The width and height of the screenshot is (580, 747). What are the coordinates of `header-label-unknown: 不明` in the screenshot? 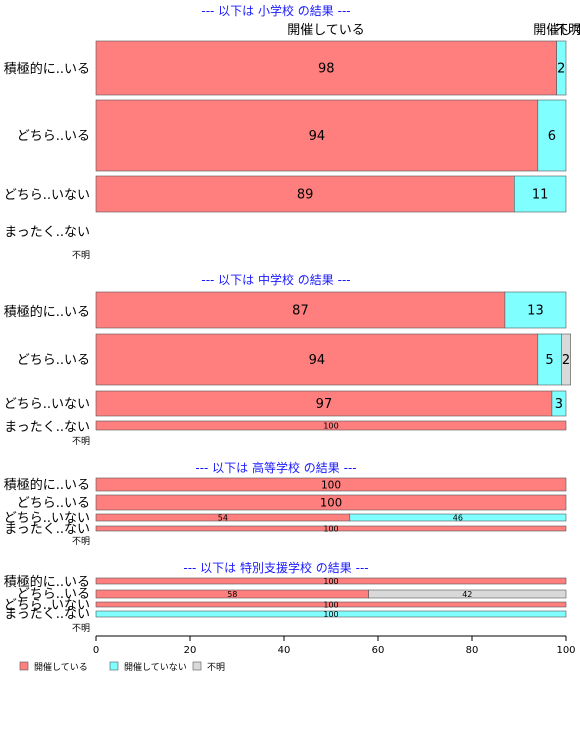 It's located at (567, 30).